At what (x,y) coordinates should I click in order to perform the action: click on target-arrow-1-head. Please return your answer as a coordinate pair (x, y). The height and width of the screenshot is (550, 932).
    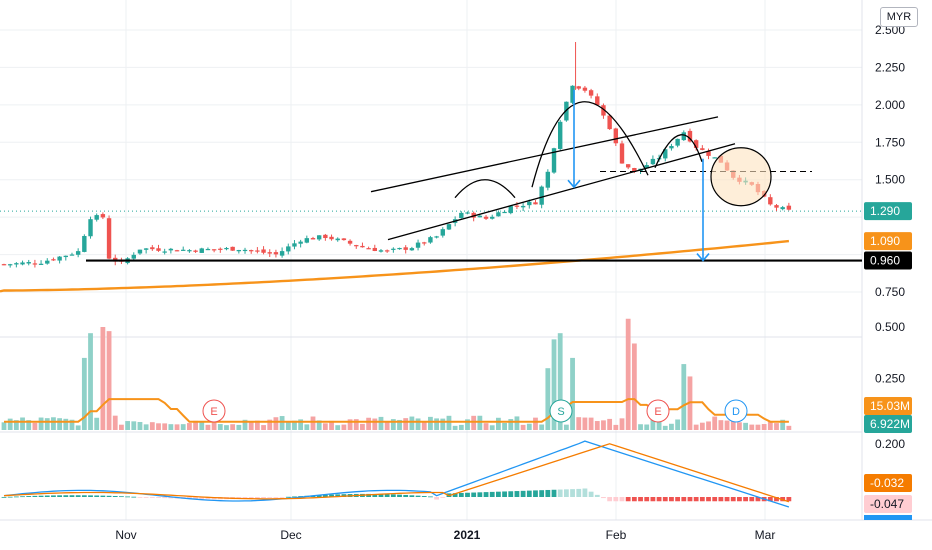
    Looking at the image, I should click on (574, 184).